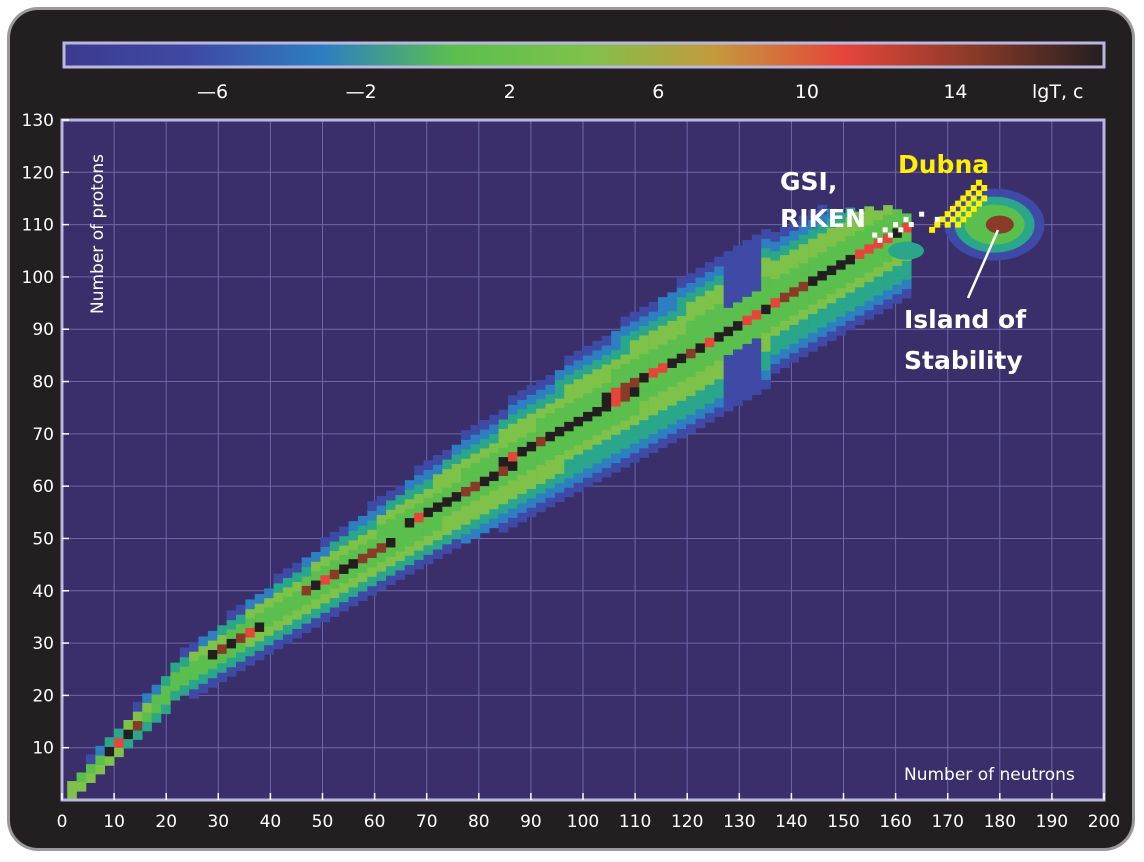 This screenshot has height=862, width=1144. Describe the element at coordinates (43, 383) in the screenshot. I see `y-tick-label: 80` at that location.